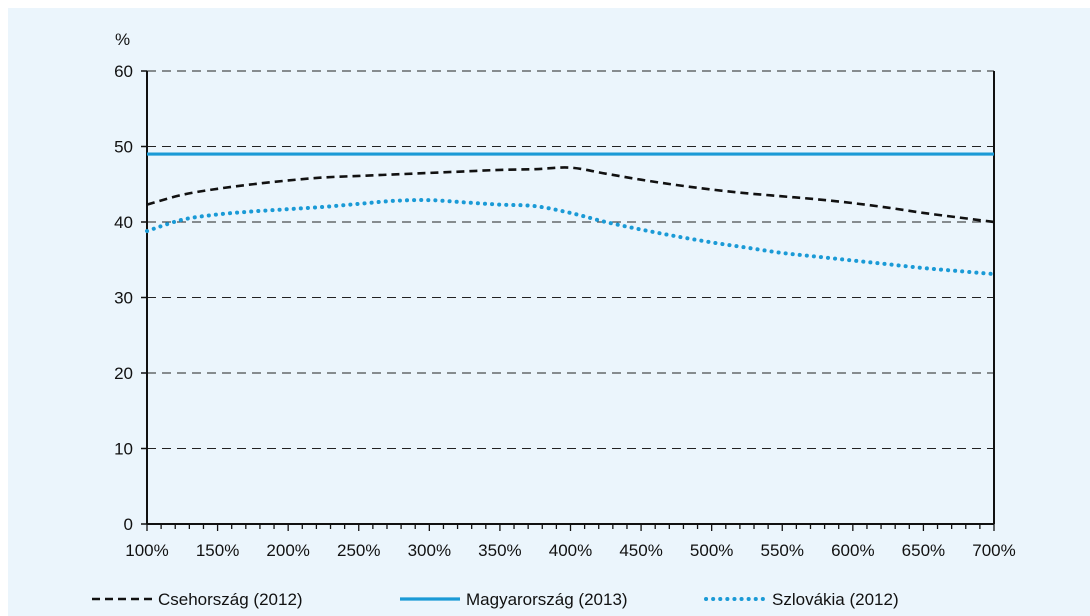 This screenshot has height=616, width=1090. Describe the element at coordinates (122, 39) in the screenshot. I see `y-axis-unit-label: %` at that location.